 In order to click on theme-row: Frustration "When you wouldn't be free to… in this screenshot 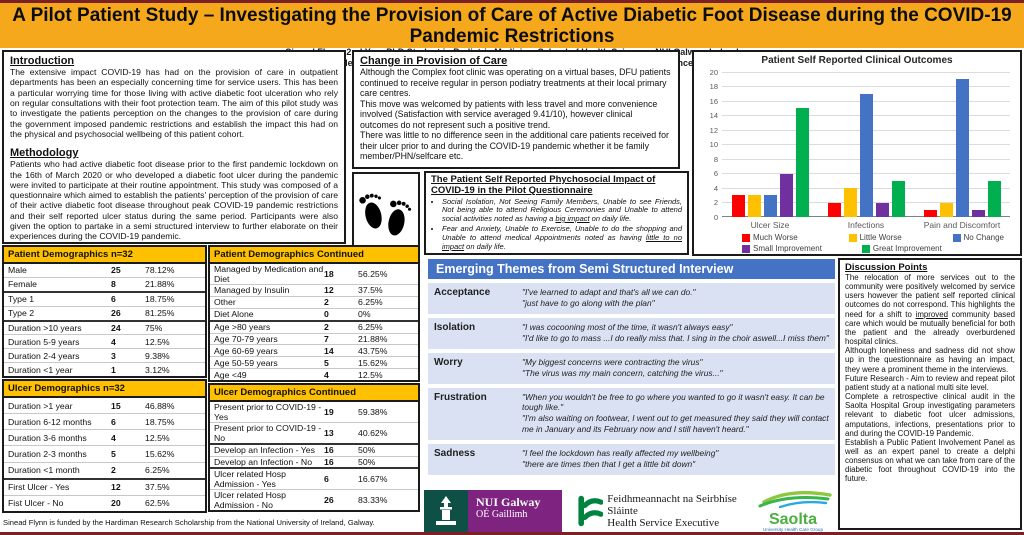, I will do `click(631, 414)`.